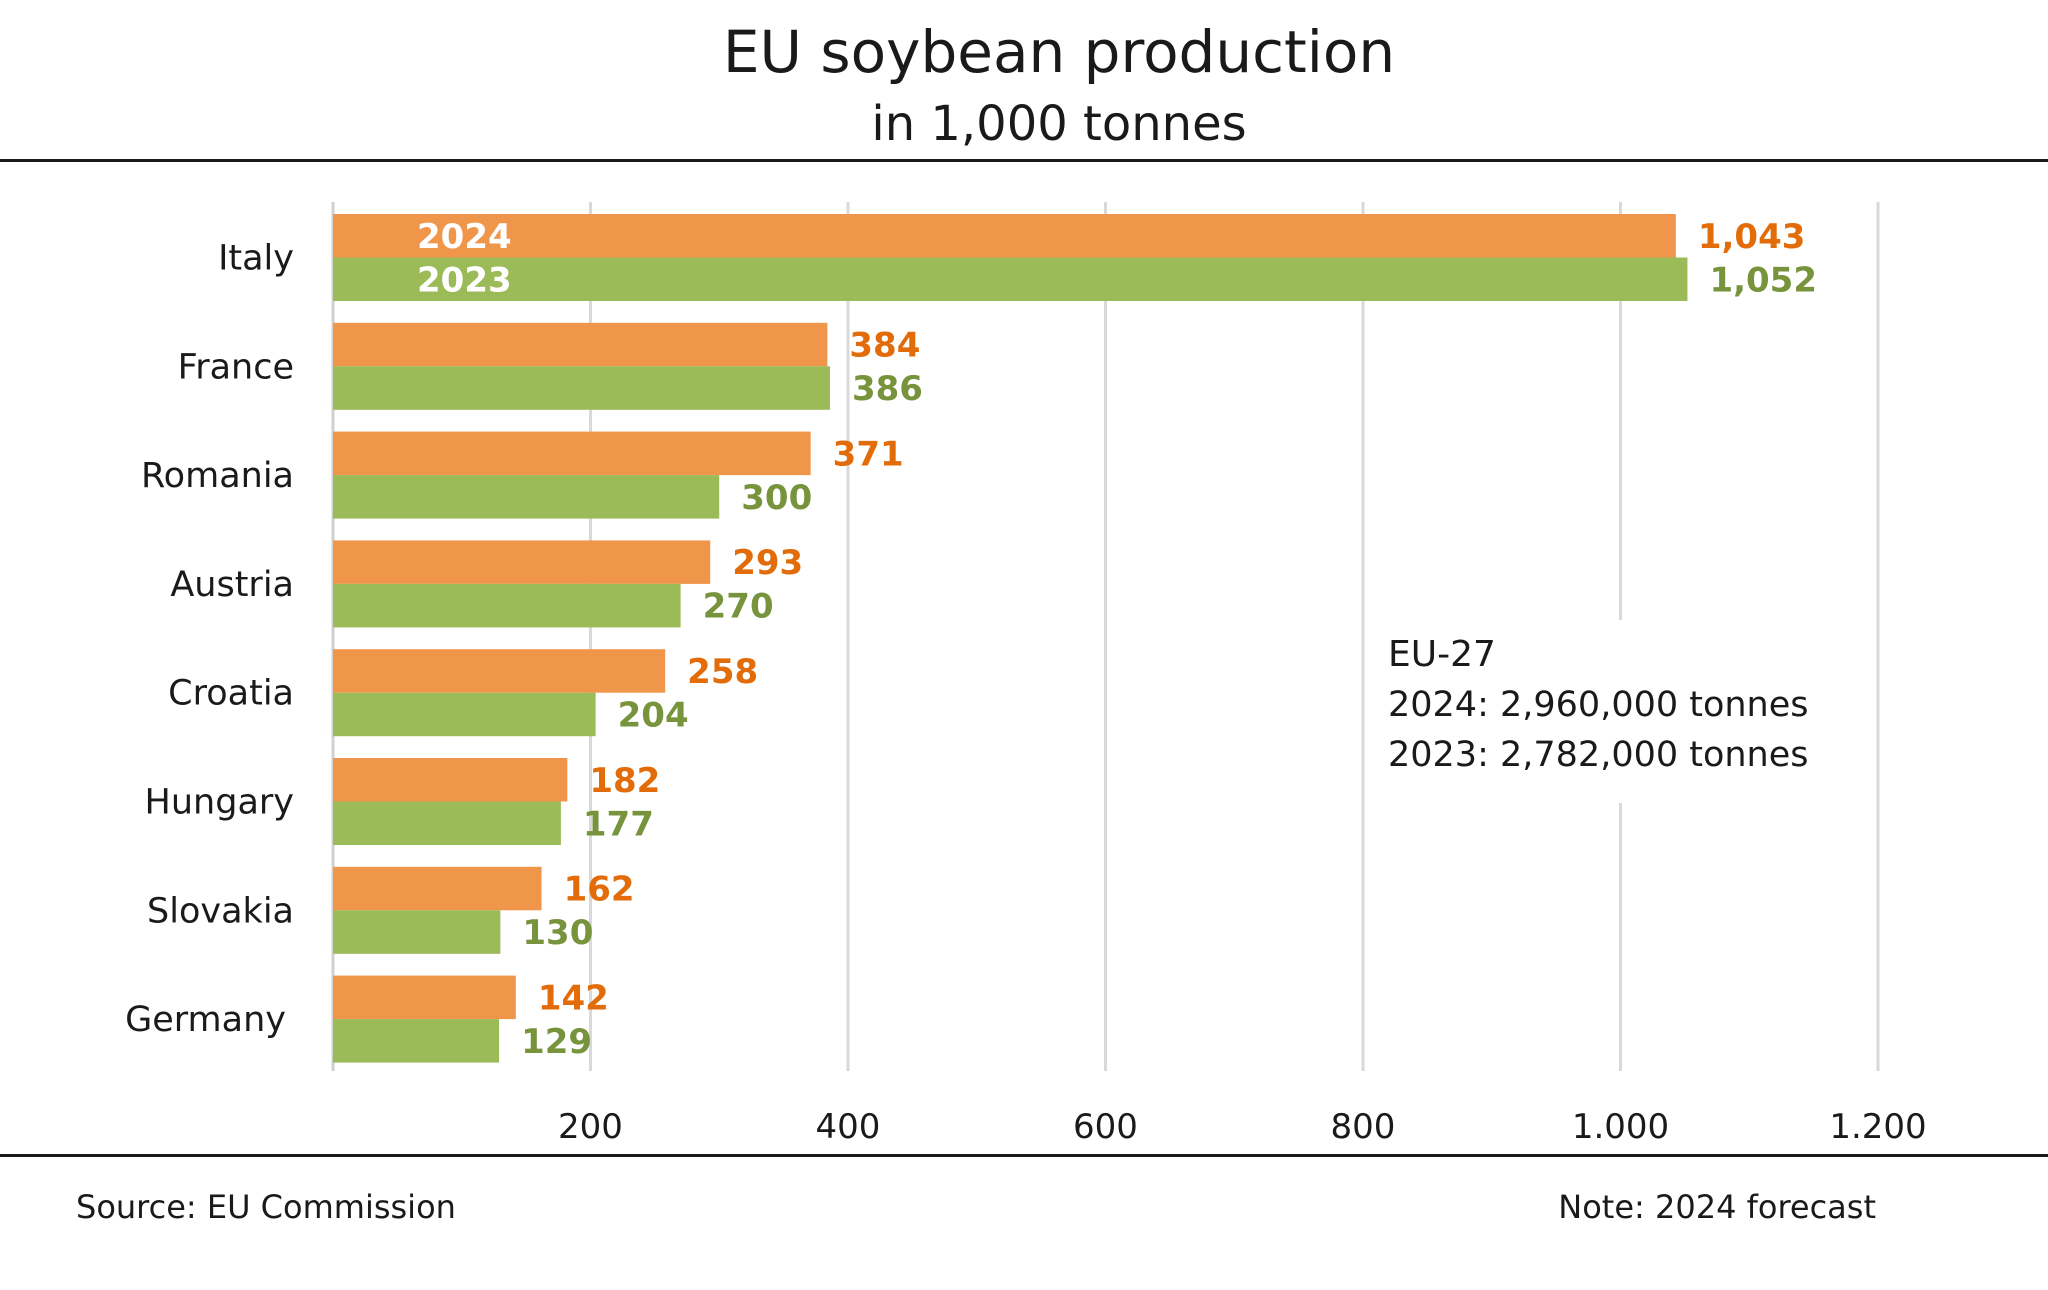 The width and height of the screenshot is (2048, 1290). I want to click on data-label: 182, so click(624, 781).